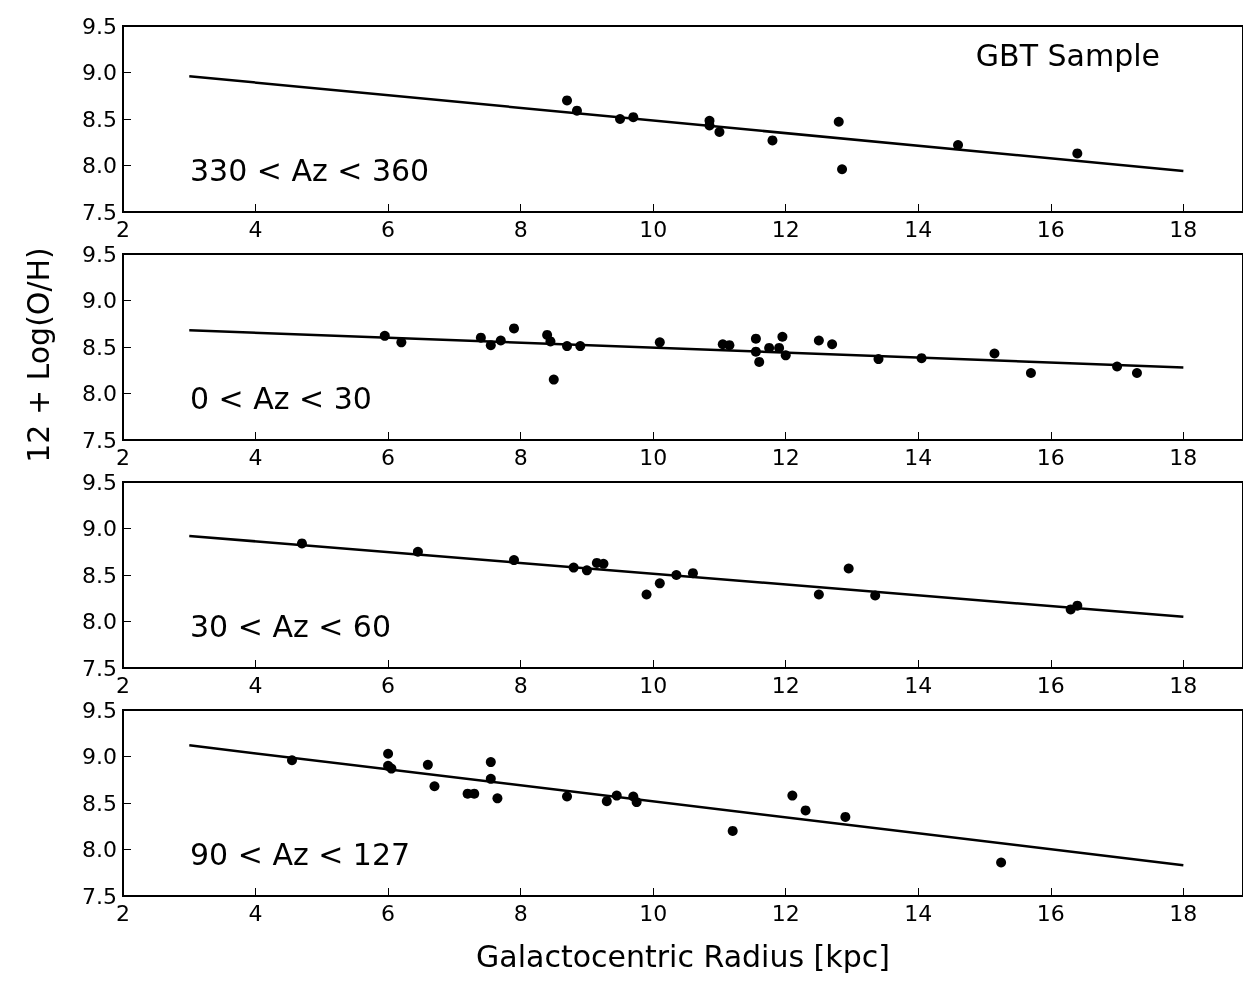 This screenshot has height=985, width=1243. I want to click on chart-title: GBT Sample, so click(1068, 55).